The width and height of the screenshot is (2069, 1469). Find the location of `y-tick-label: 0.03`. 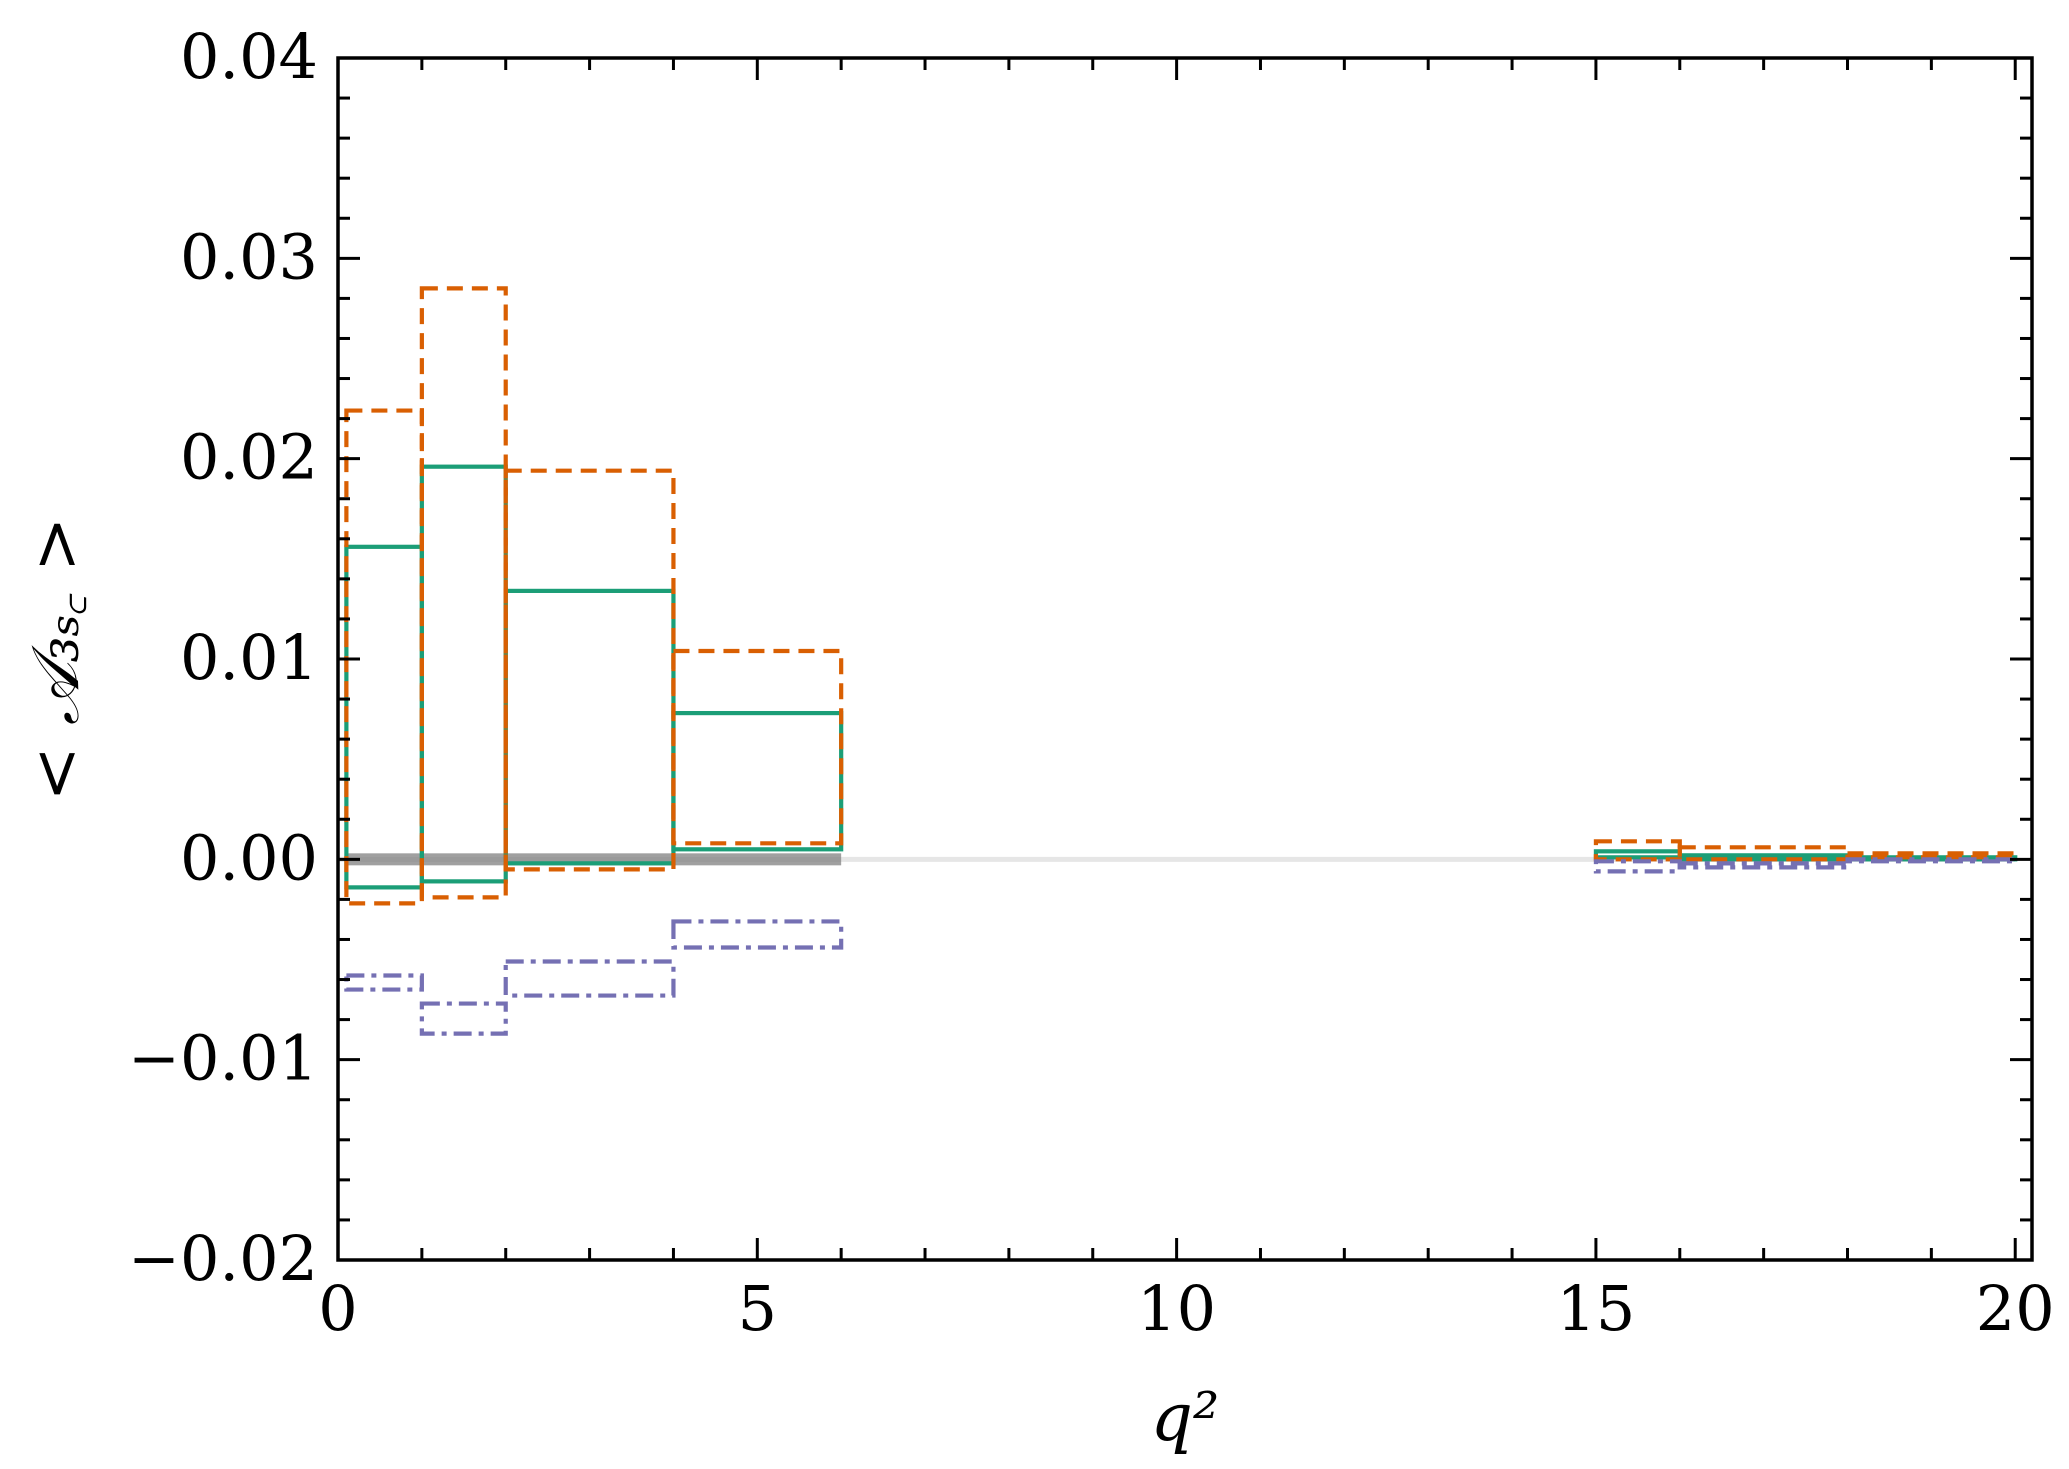

y-tick-label: 0.03 is located at coordinates (249, 256).